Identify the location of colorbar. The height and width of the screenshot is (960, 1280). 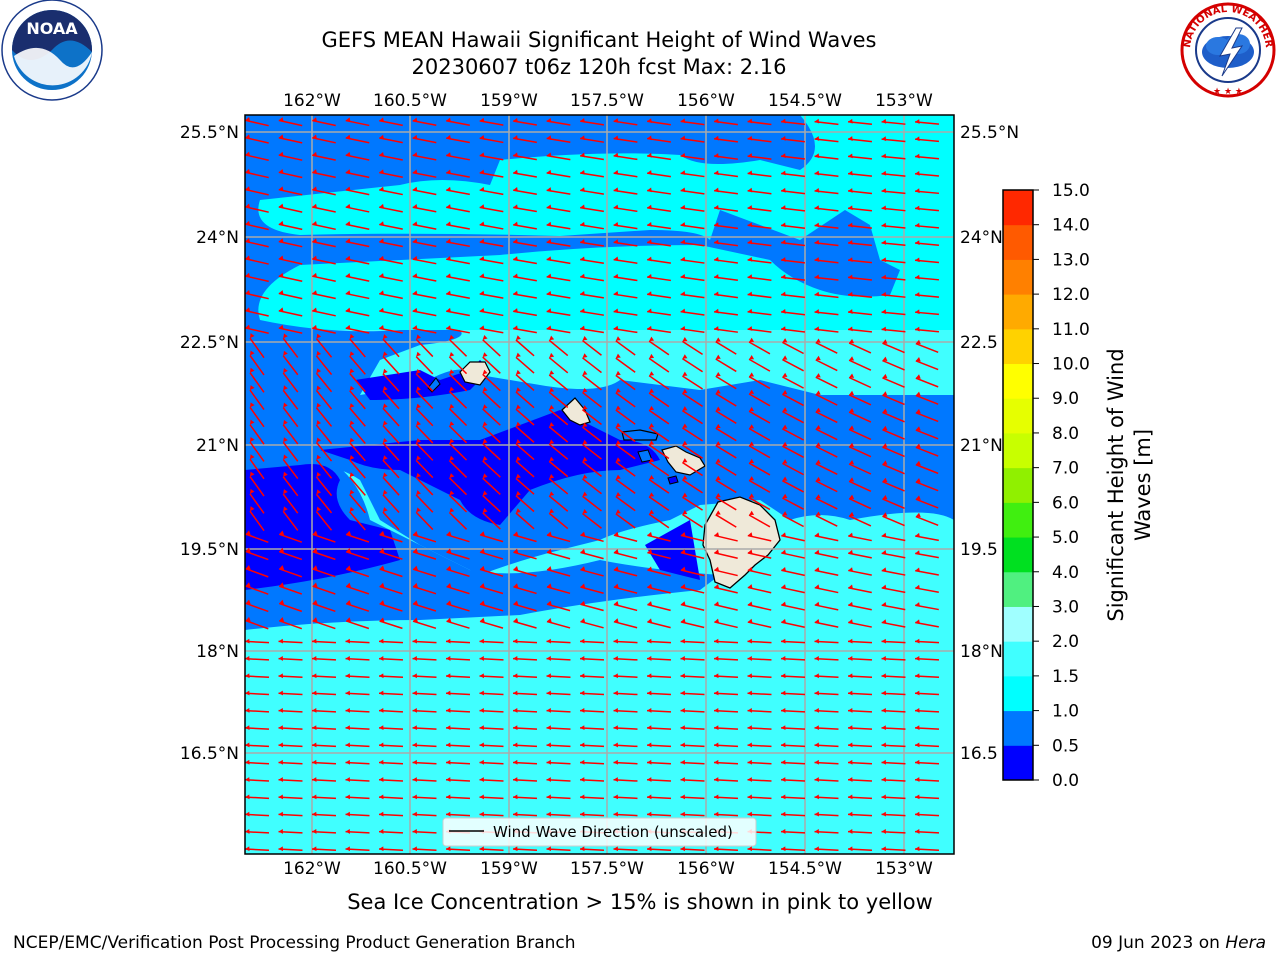
(1018, 485).